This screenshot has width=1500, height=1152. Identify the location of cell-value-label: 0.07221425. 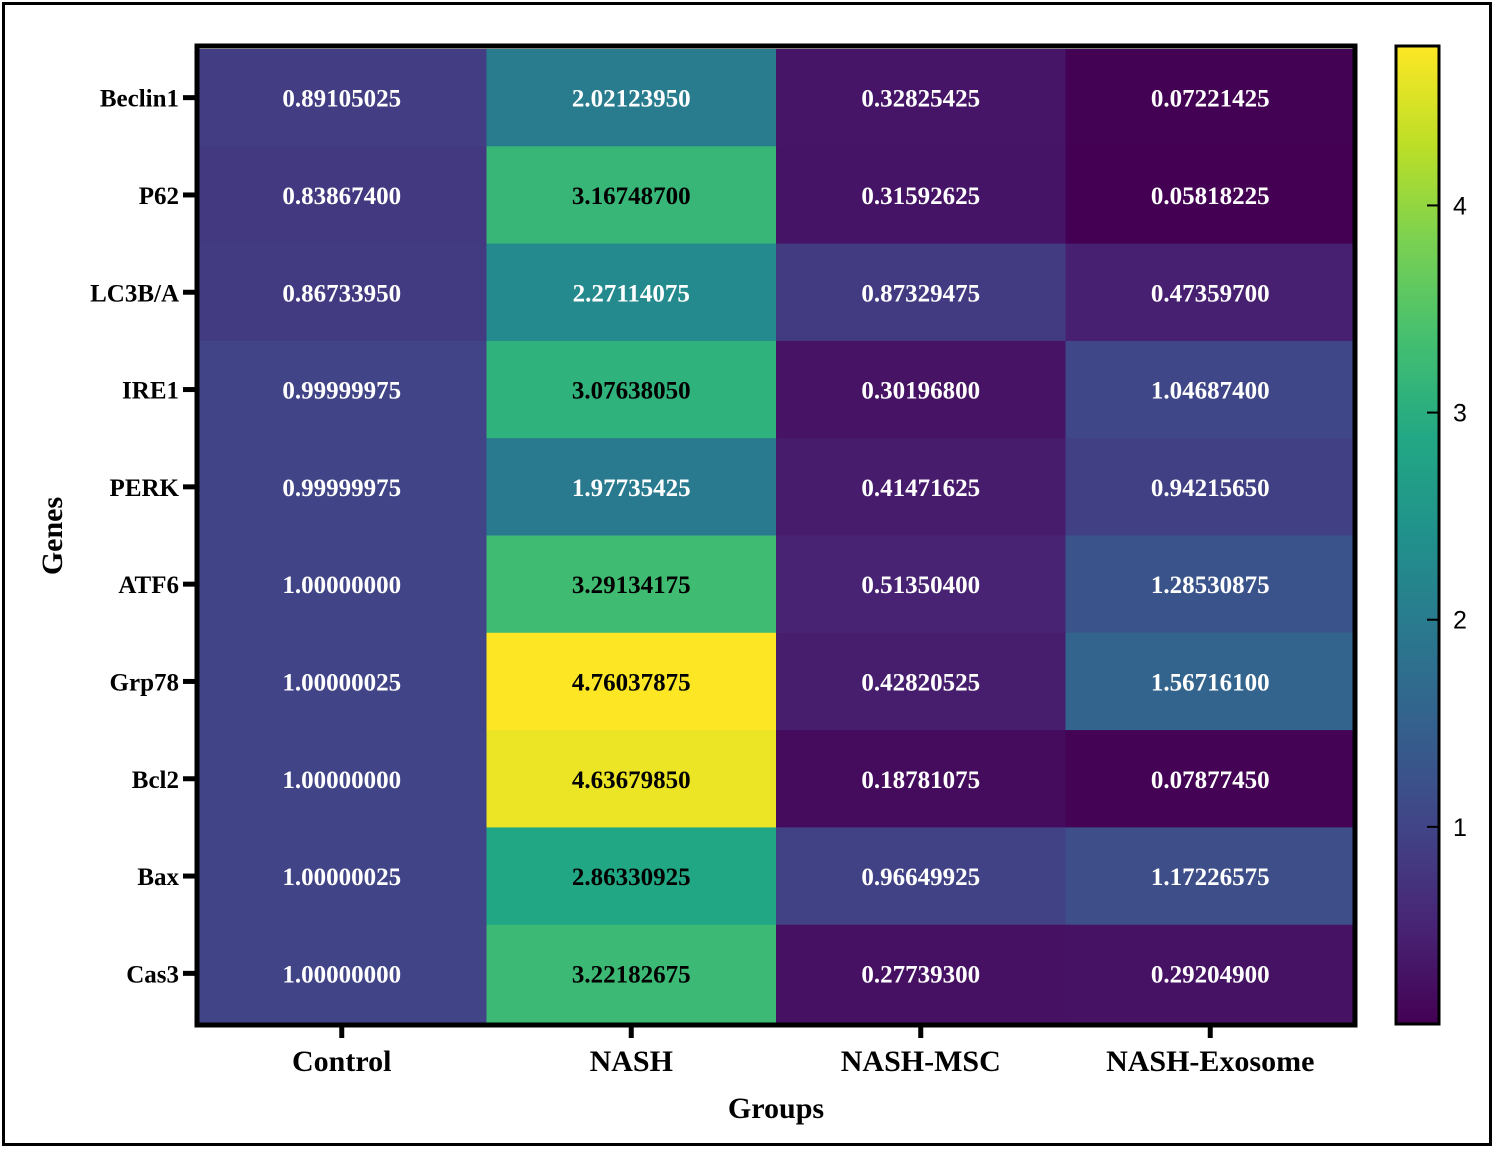
(1210, 99).